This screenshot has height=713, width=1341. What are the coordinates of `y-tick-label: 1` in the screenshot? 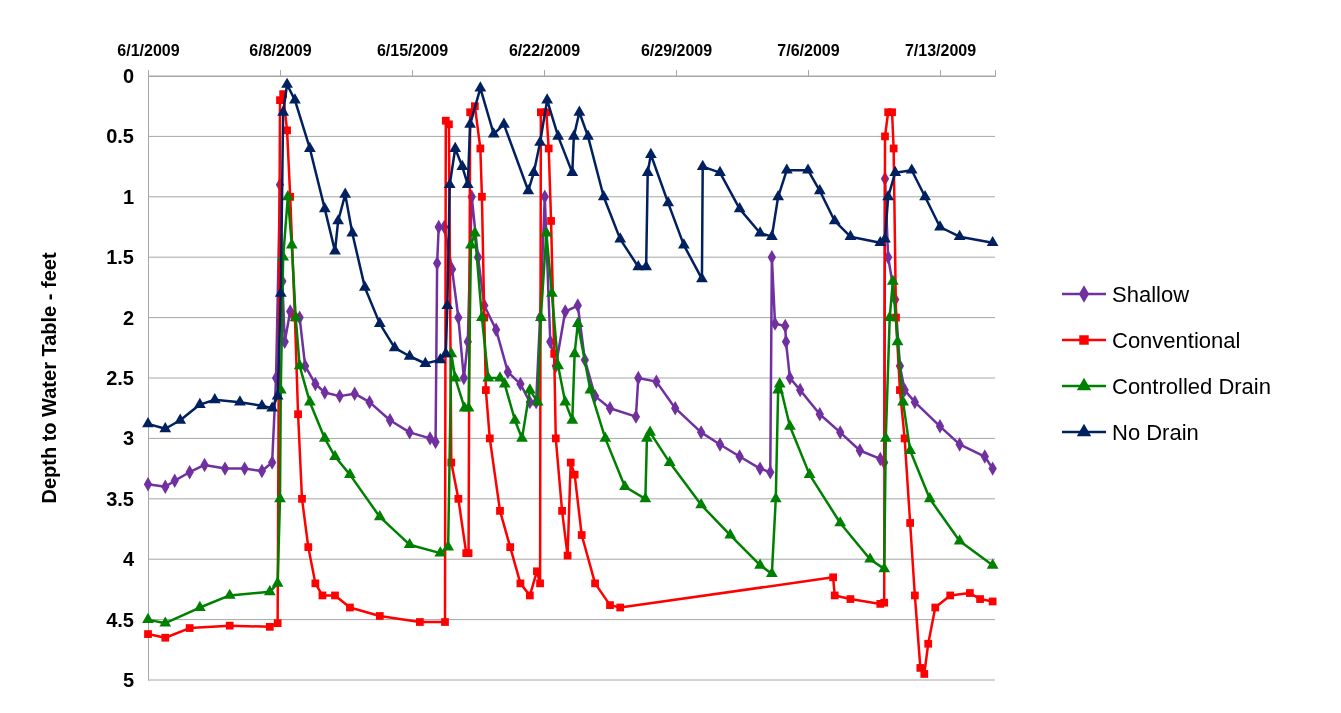 It's located at (128, 196).